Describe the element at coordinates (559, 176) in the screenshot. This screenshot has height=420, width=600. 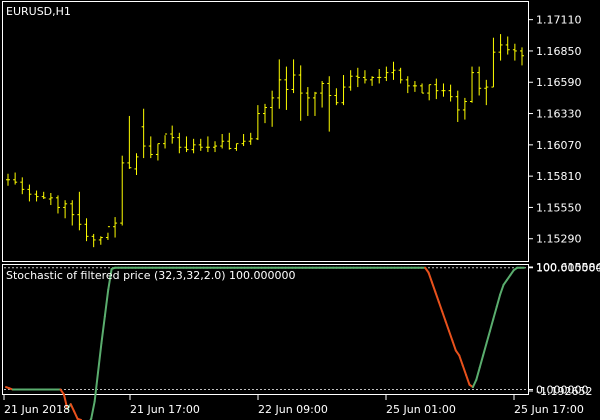
I see `price-axis-label: 1.15810` at that location.